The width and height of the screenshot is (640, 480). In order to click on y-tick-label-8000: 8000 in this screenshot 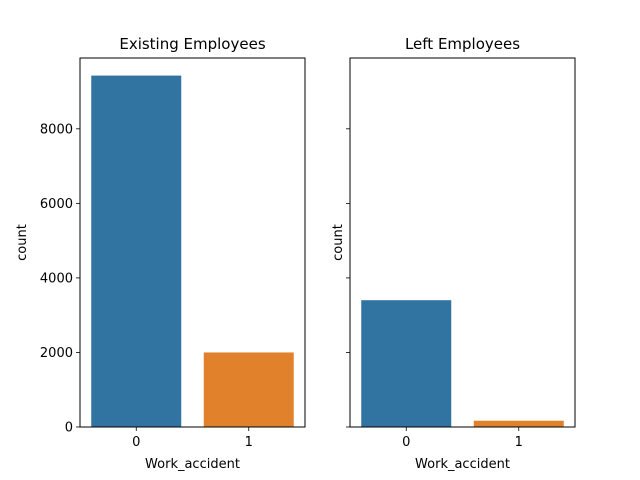, I will do `click(56, 129)`.